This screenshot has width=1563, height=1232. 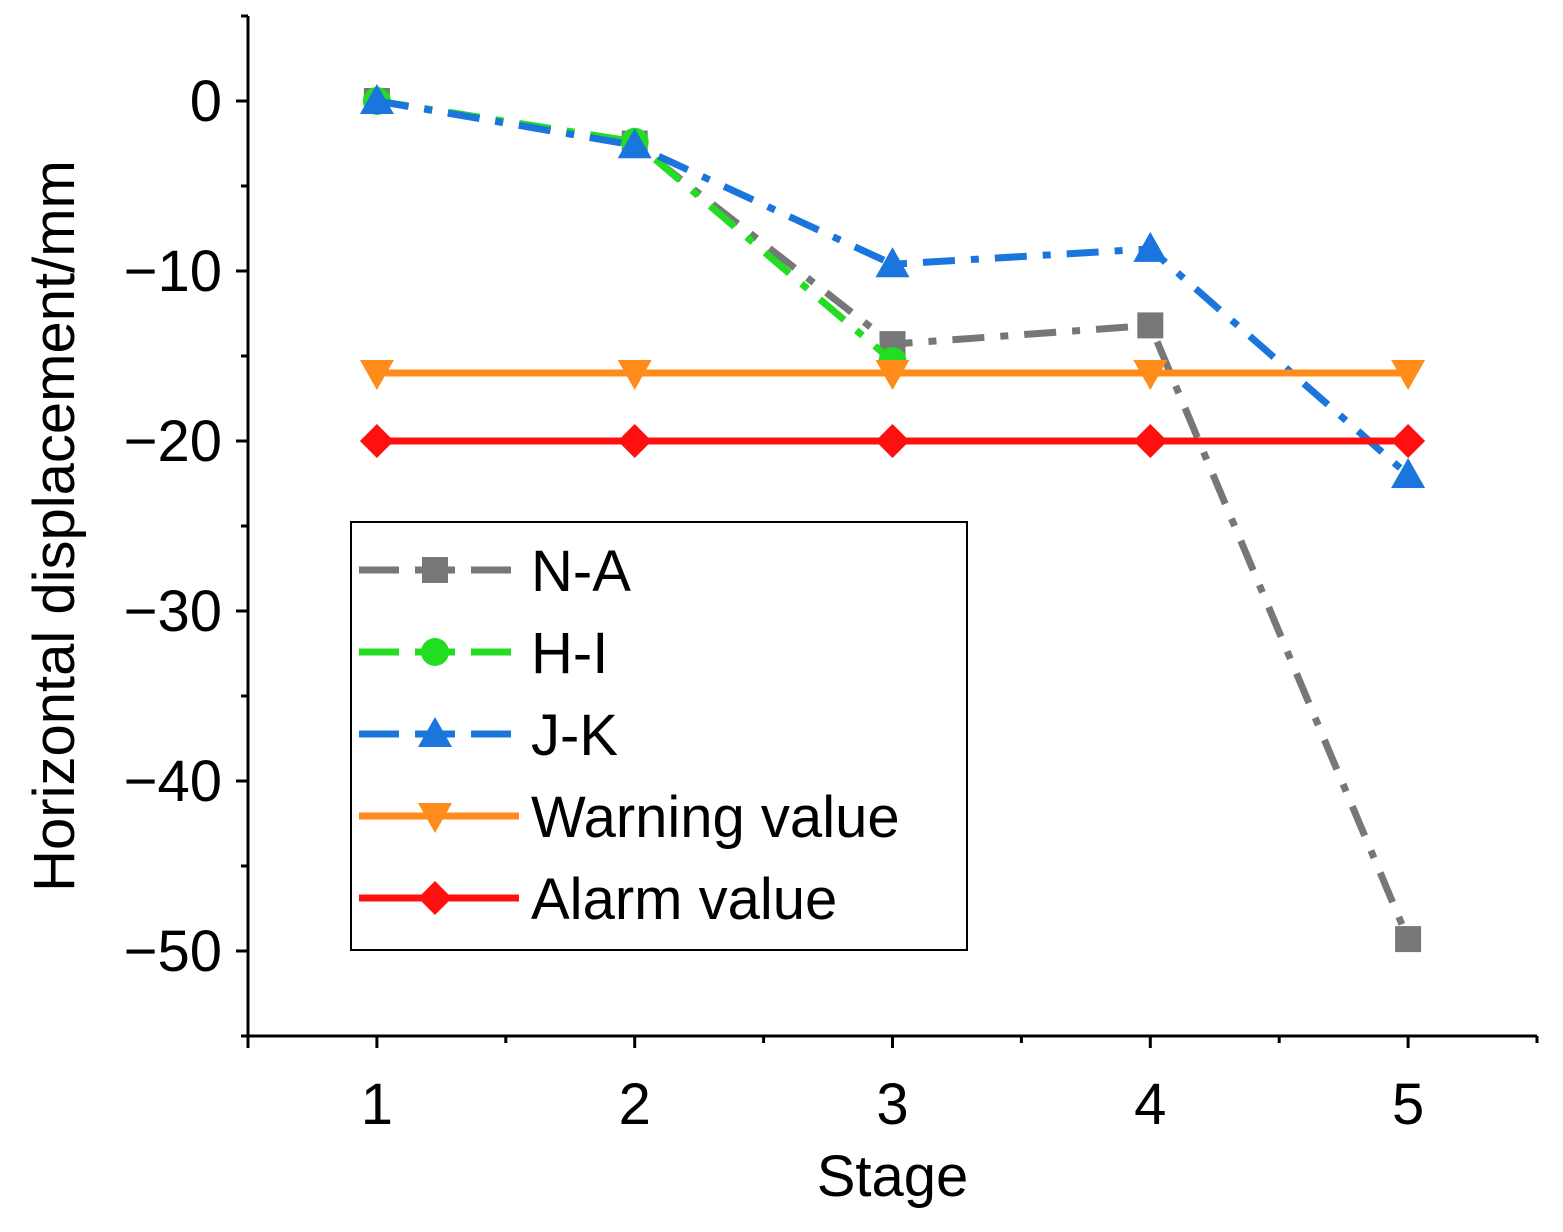 I want to click on legend-item: N-A, so click(x=495, y=571).